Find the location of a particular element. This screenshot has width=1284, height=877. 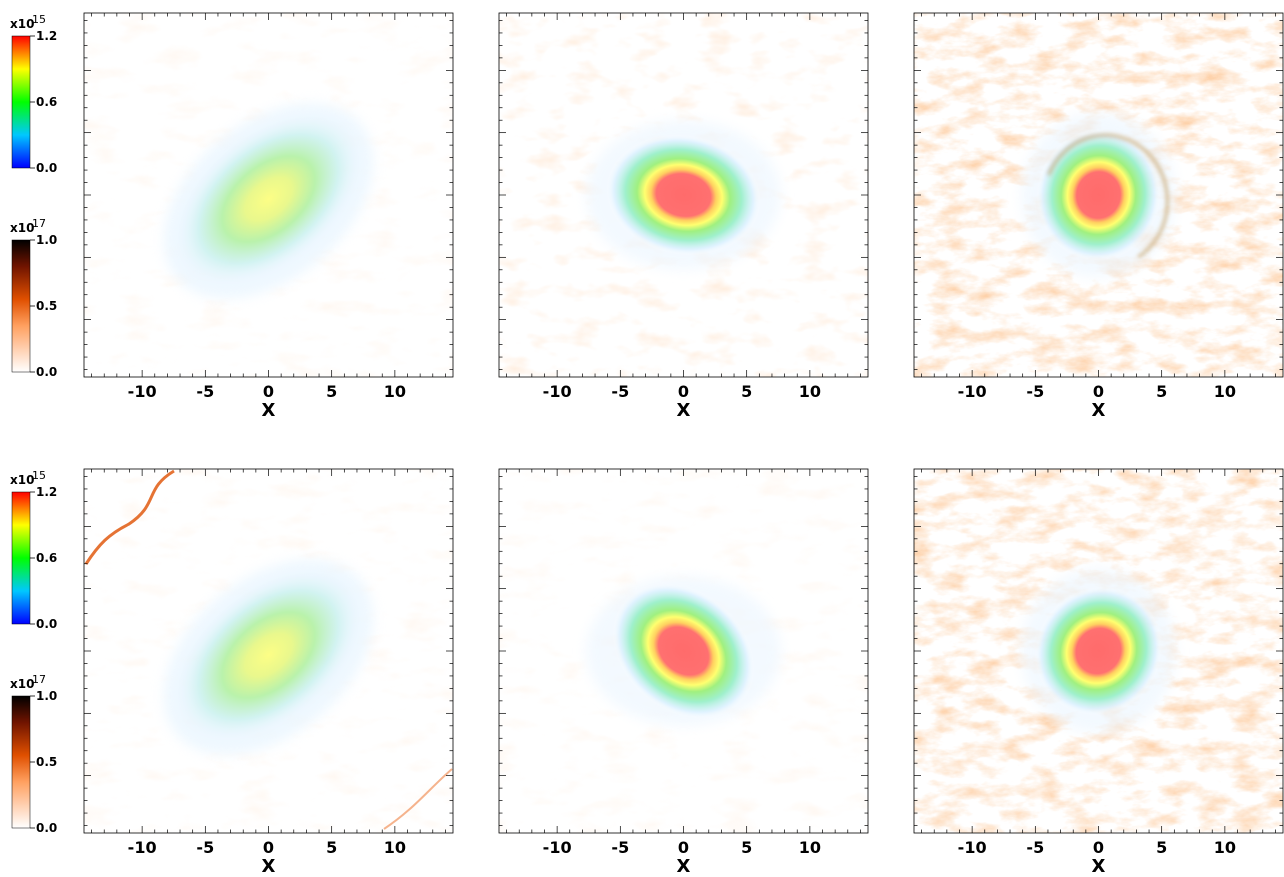

plot-panel-r1c3: -10 -5 0 5 10 X is located at coordinates (1098, 216).